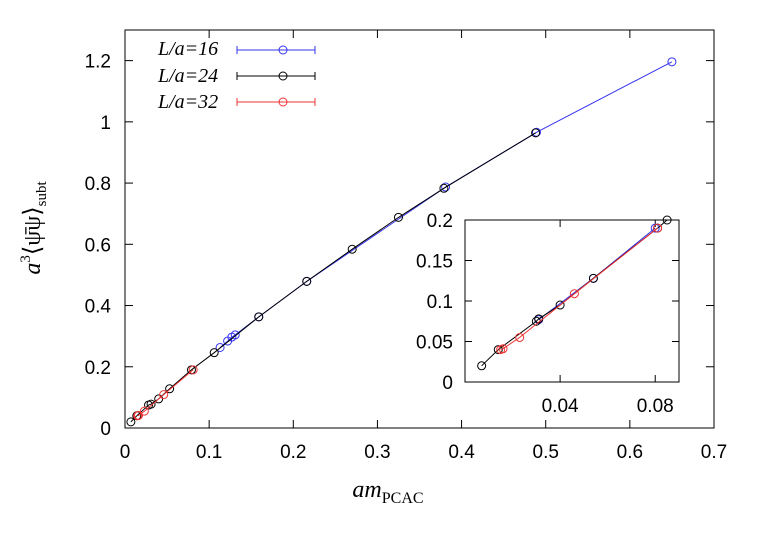 The width and height of the screenshot is (763, 534). What do you see at coordinates (440, 302) in the screenshot?
I see `inset-y-tick-label: 0.1` at bounding box center [440, 302].